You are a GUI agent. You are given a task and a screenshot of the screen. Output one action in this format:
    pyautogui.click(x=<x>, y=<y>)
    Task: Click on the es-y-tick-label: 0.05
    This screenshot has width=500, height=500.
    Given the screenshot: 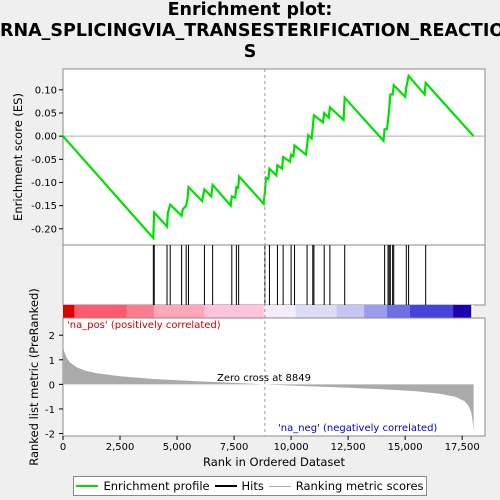 What is the action you would take?
    pyautogui.click(x=46, y=114)
    